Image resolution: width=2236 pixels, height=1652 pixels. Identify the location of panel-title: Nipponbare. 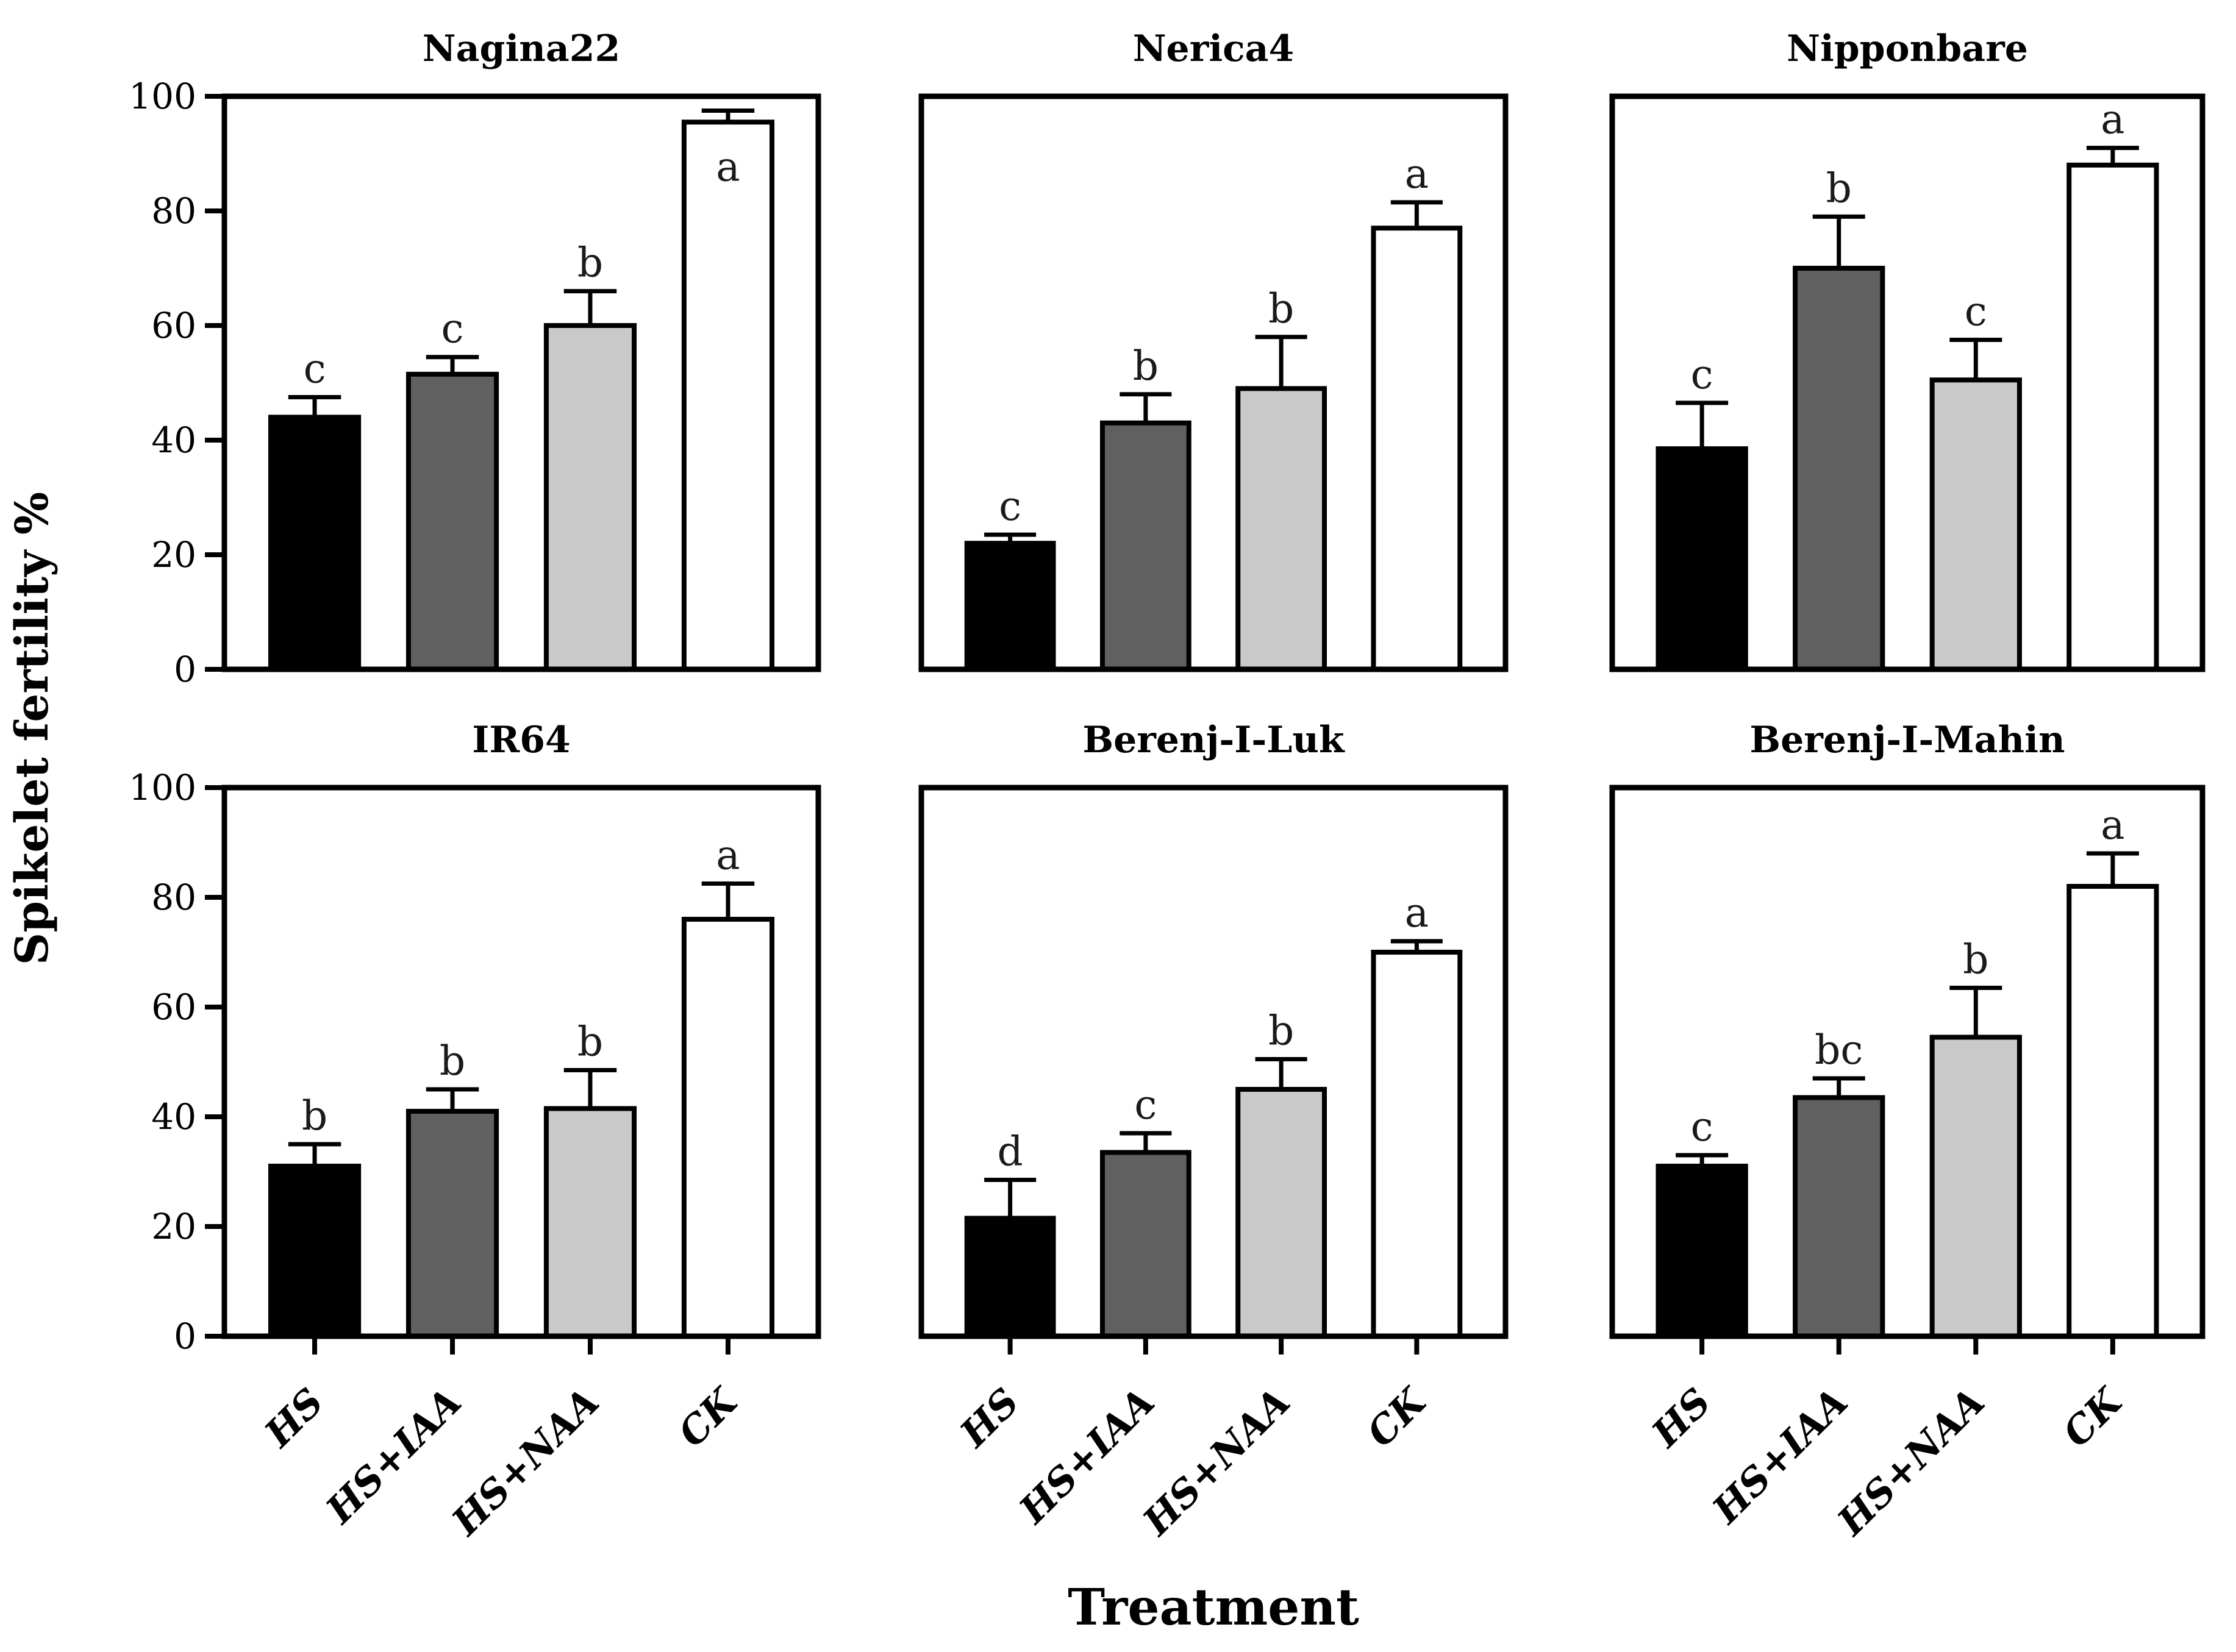
(1907, 48).